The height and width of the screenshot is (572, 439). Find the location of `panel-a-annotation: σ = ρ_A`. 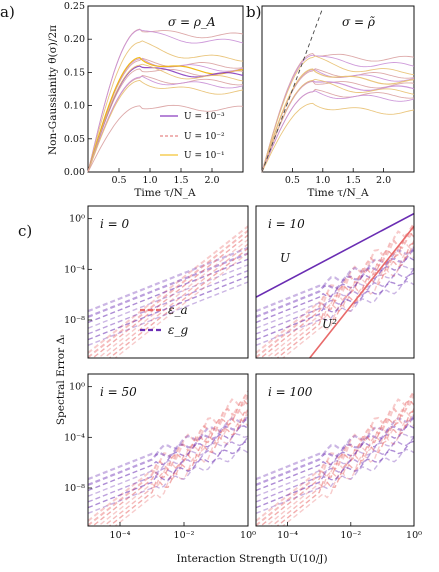

panel-a-annotation: σ = ρ_A is located at coordinates (192, 22).